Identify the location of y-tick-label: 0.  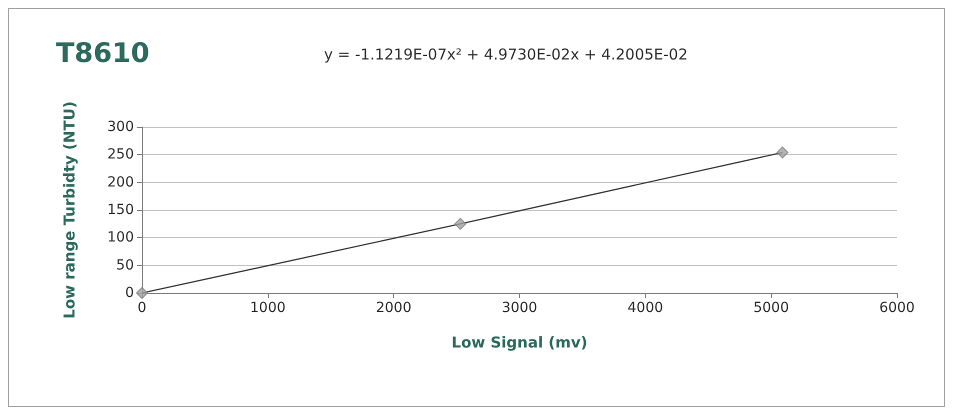
(129, 293).